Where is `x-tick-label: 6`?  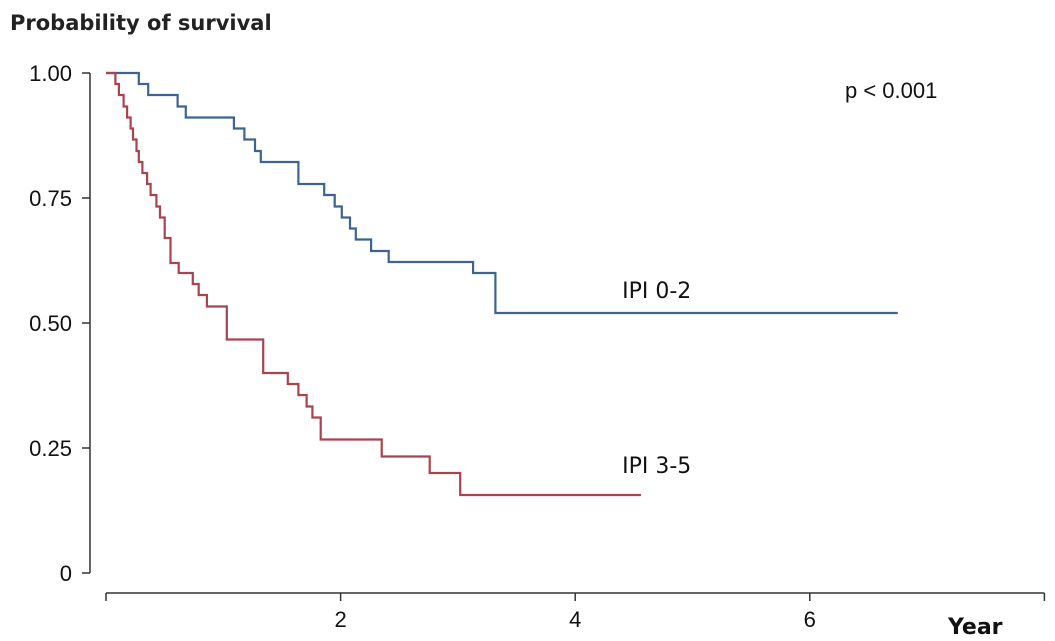 x-tick-label: 6 is located at coordinates (810, 619).